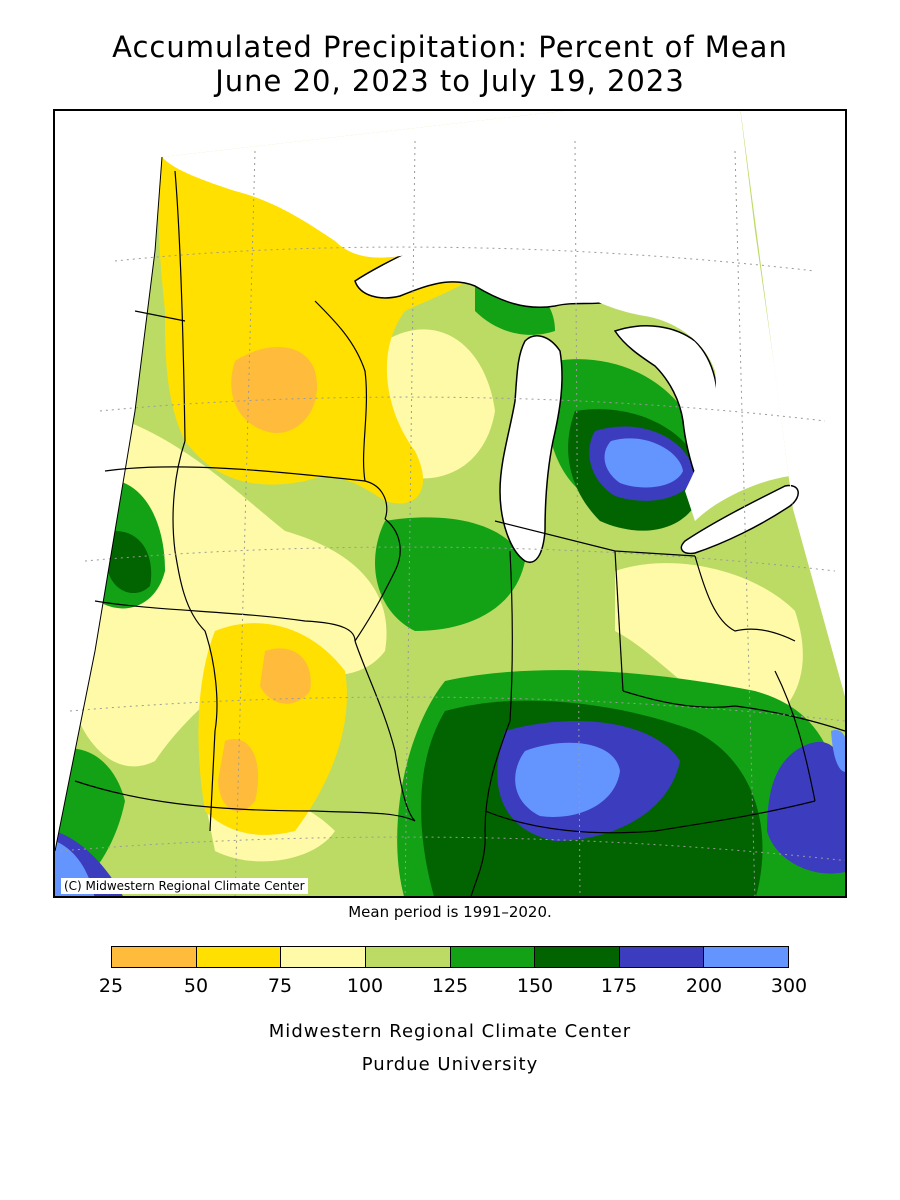  Describe the element at coordinates (196, 986) in the screenshot. I see `legend-tick: 50` at that location.